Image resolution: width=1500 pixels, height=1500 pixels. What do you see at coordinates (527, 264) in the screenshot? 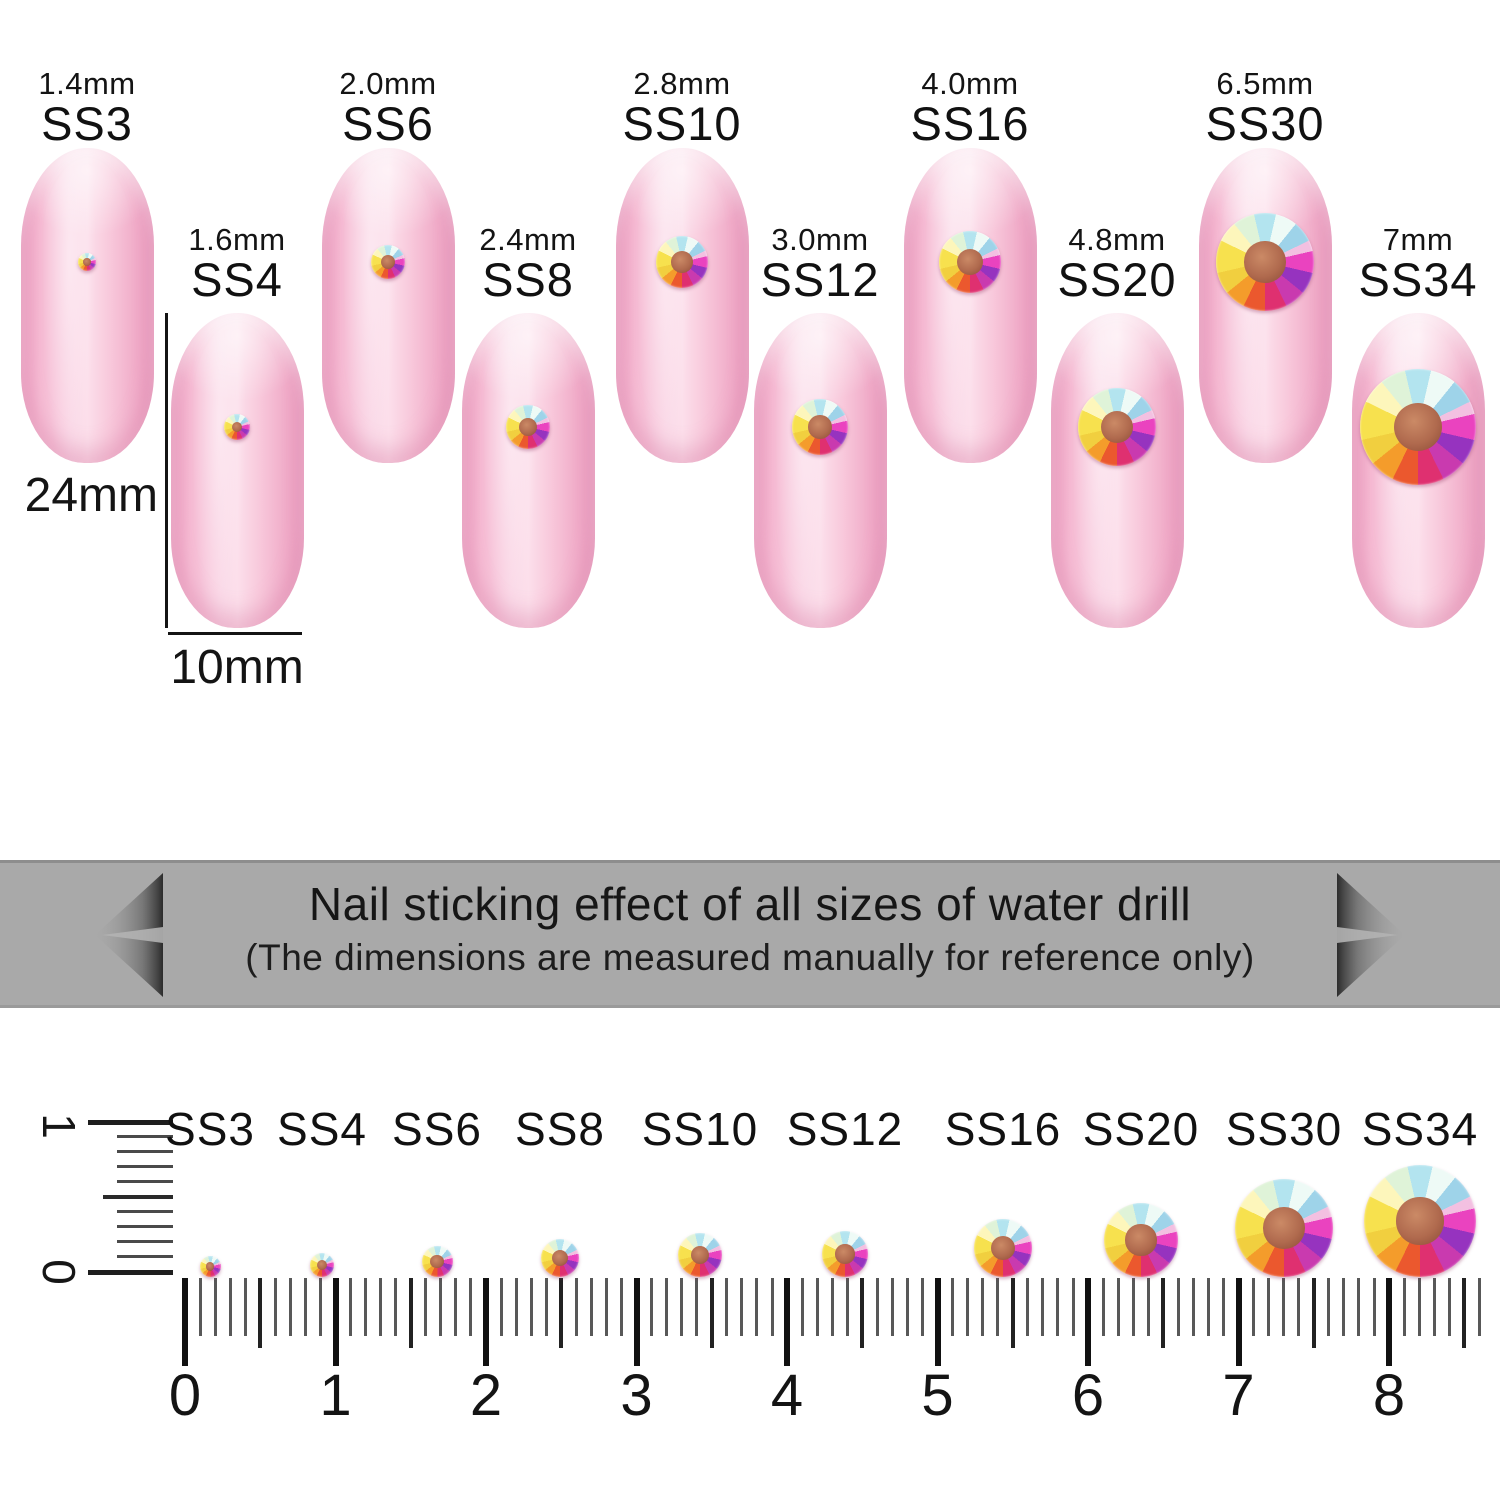
I see `nail-size-label: 2.4mm SS8` at bounding box center [527, 264].